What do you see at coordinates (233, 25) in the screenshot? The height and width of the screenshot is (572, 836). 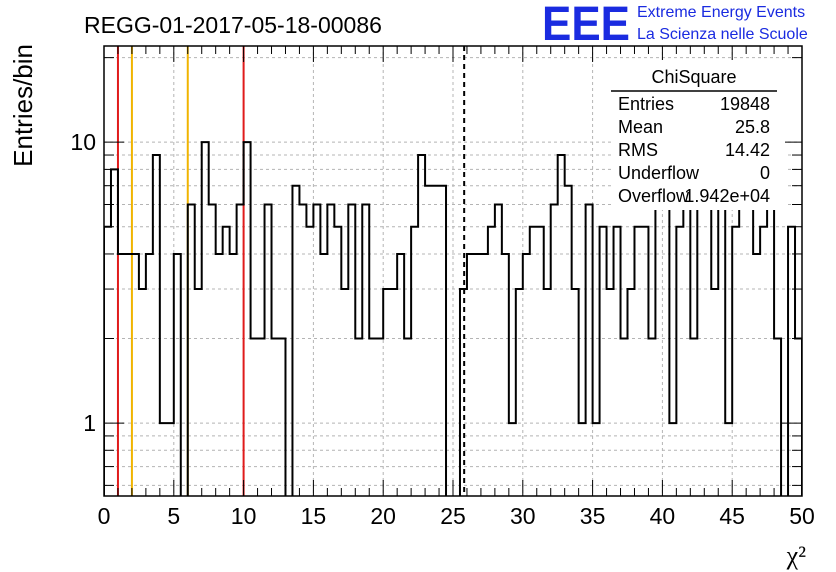 I see `chart-title: REGG-01-2017-05-18-00086` at bounding box center [233, 25].